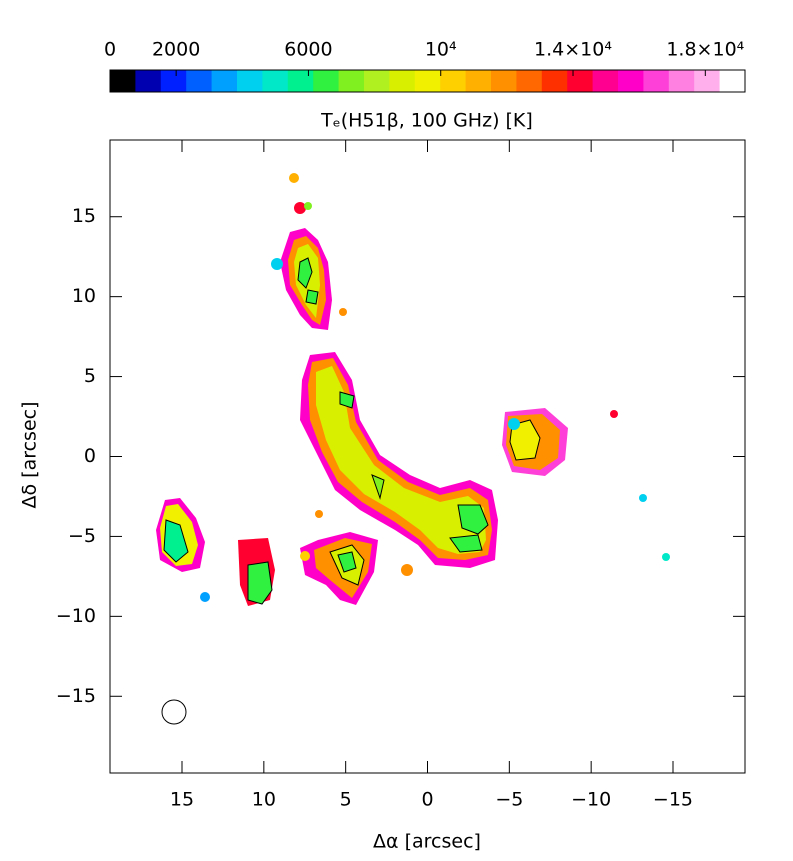  Describe the element at coordinates (705, 50) in the screenshot. I see `colorbar-tick-label: 1.8×10⁴` at that location.